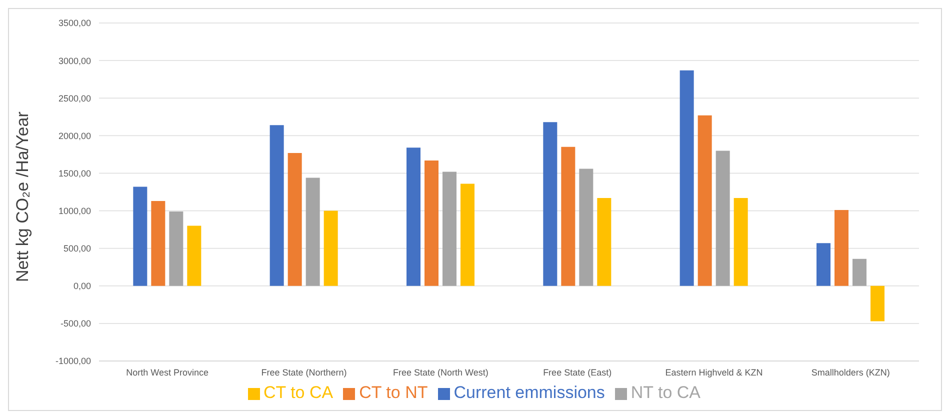  Describe the element at coordinates (75, 323) in the screenshot. I see `y-tick-label: -500,00` at that location.